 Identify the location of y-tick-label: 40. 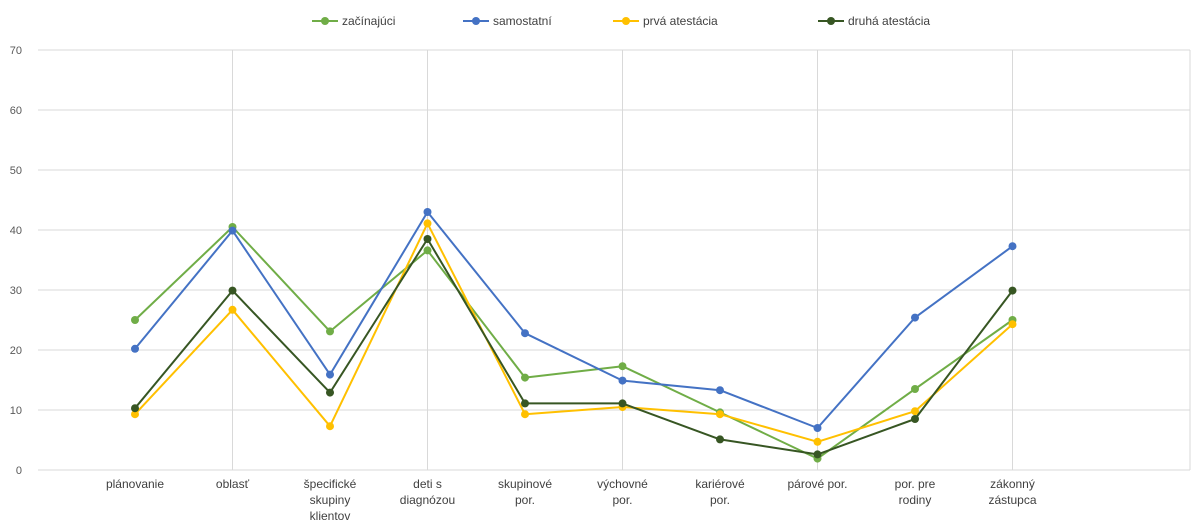
(16, 231).